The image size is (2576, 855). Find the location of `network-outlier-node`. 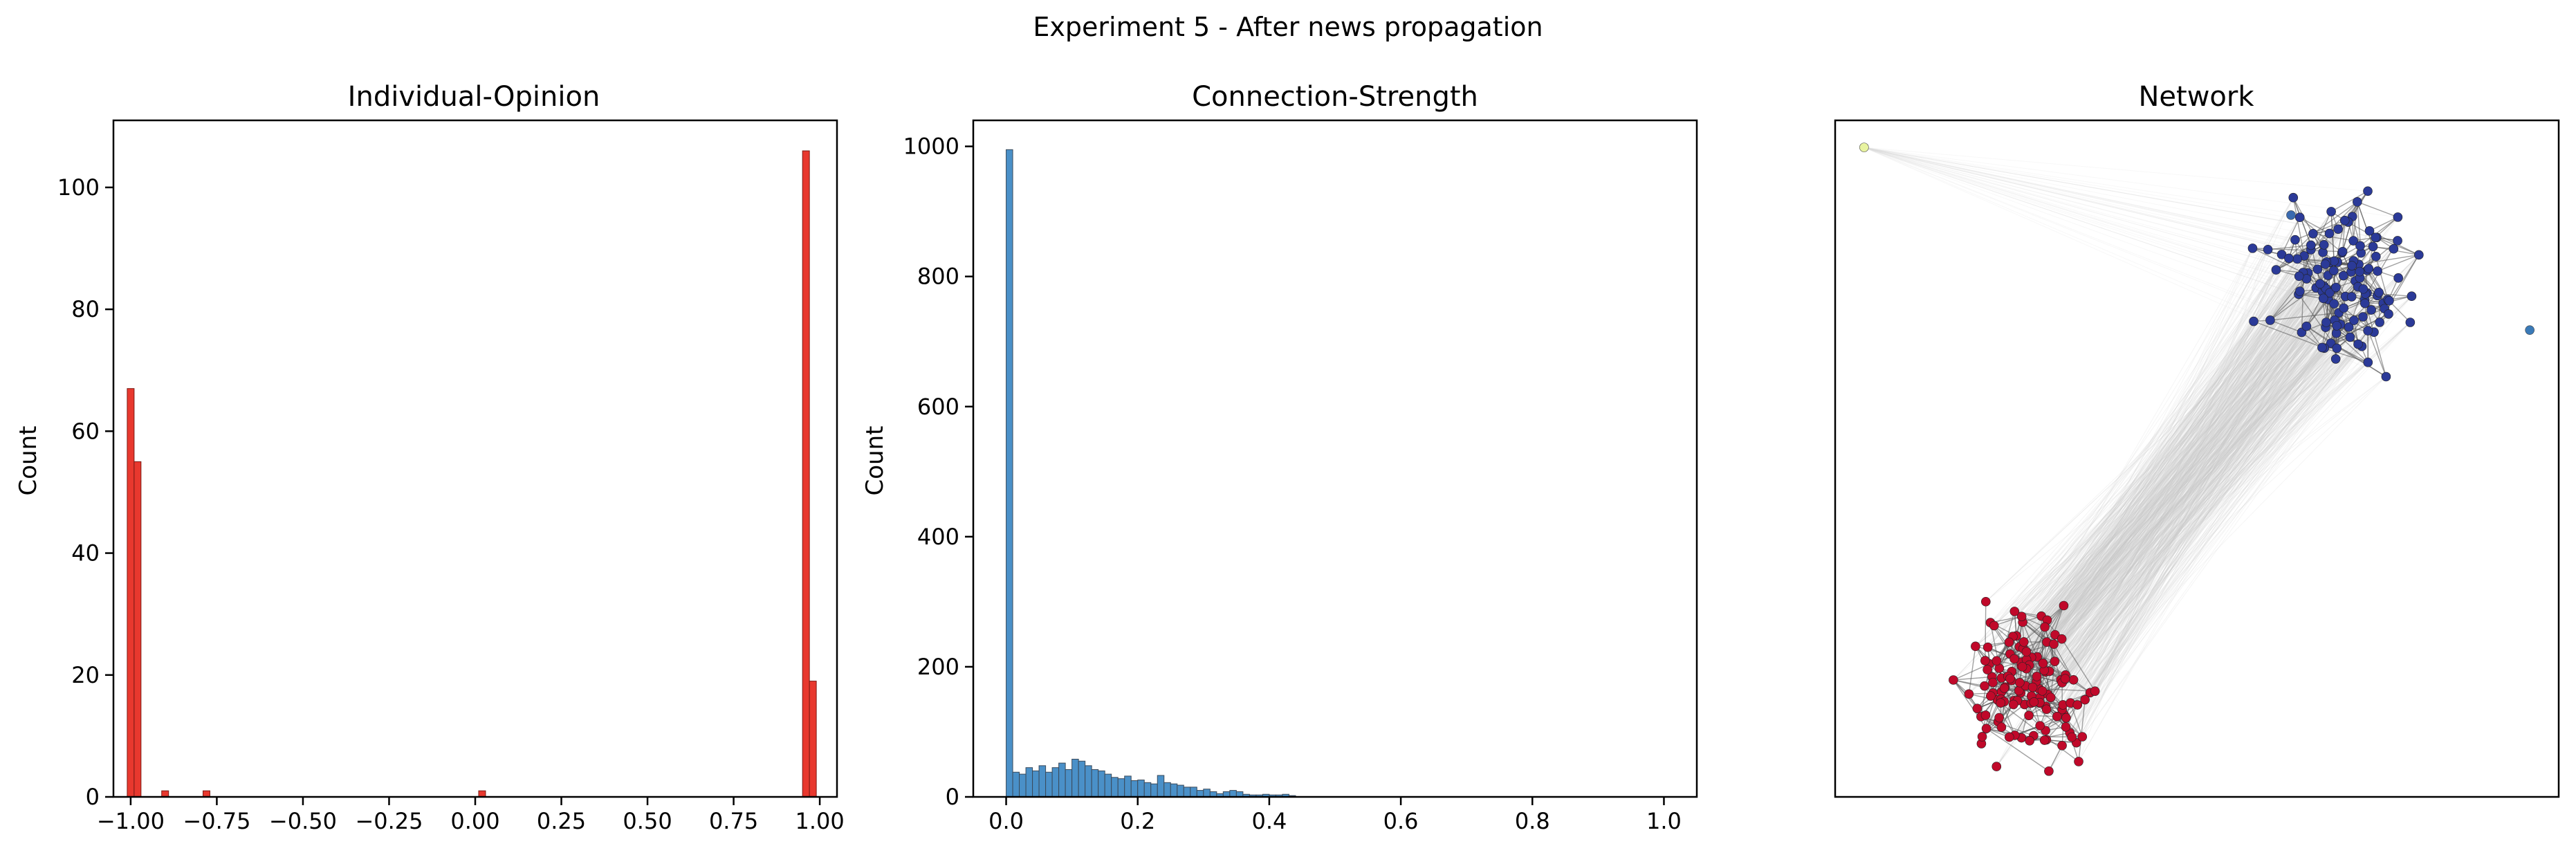

network-outlier-node is located at coordinates (1864, 147).